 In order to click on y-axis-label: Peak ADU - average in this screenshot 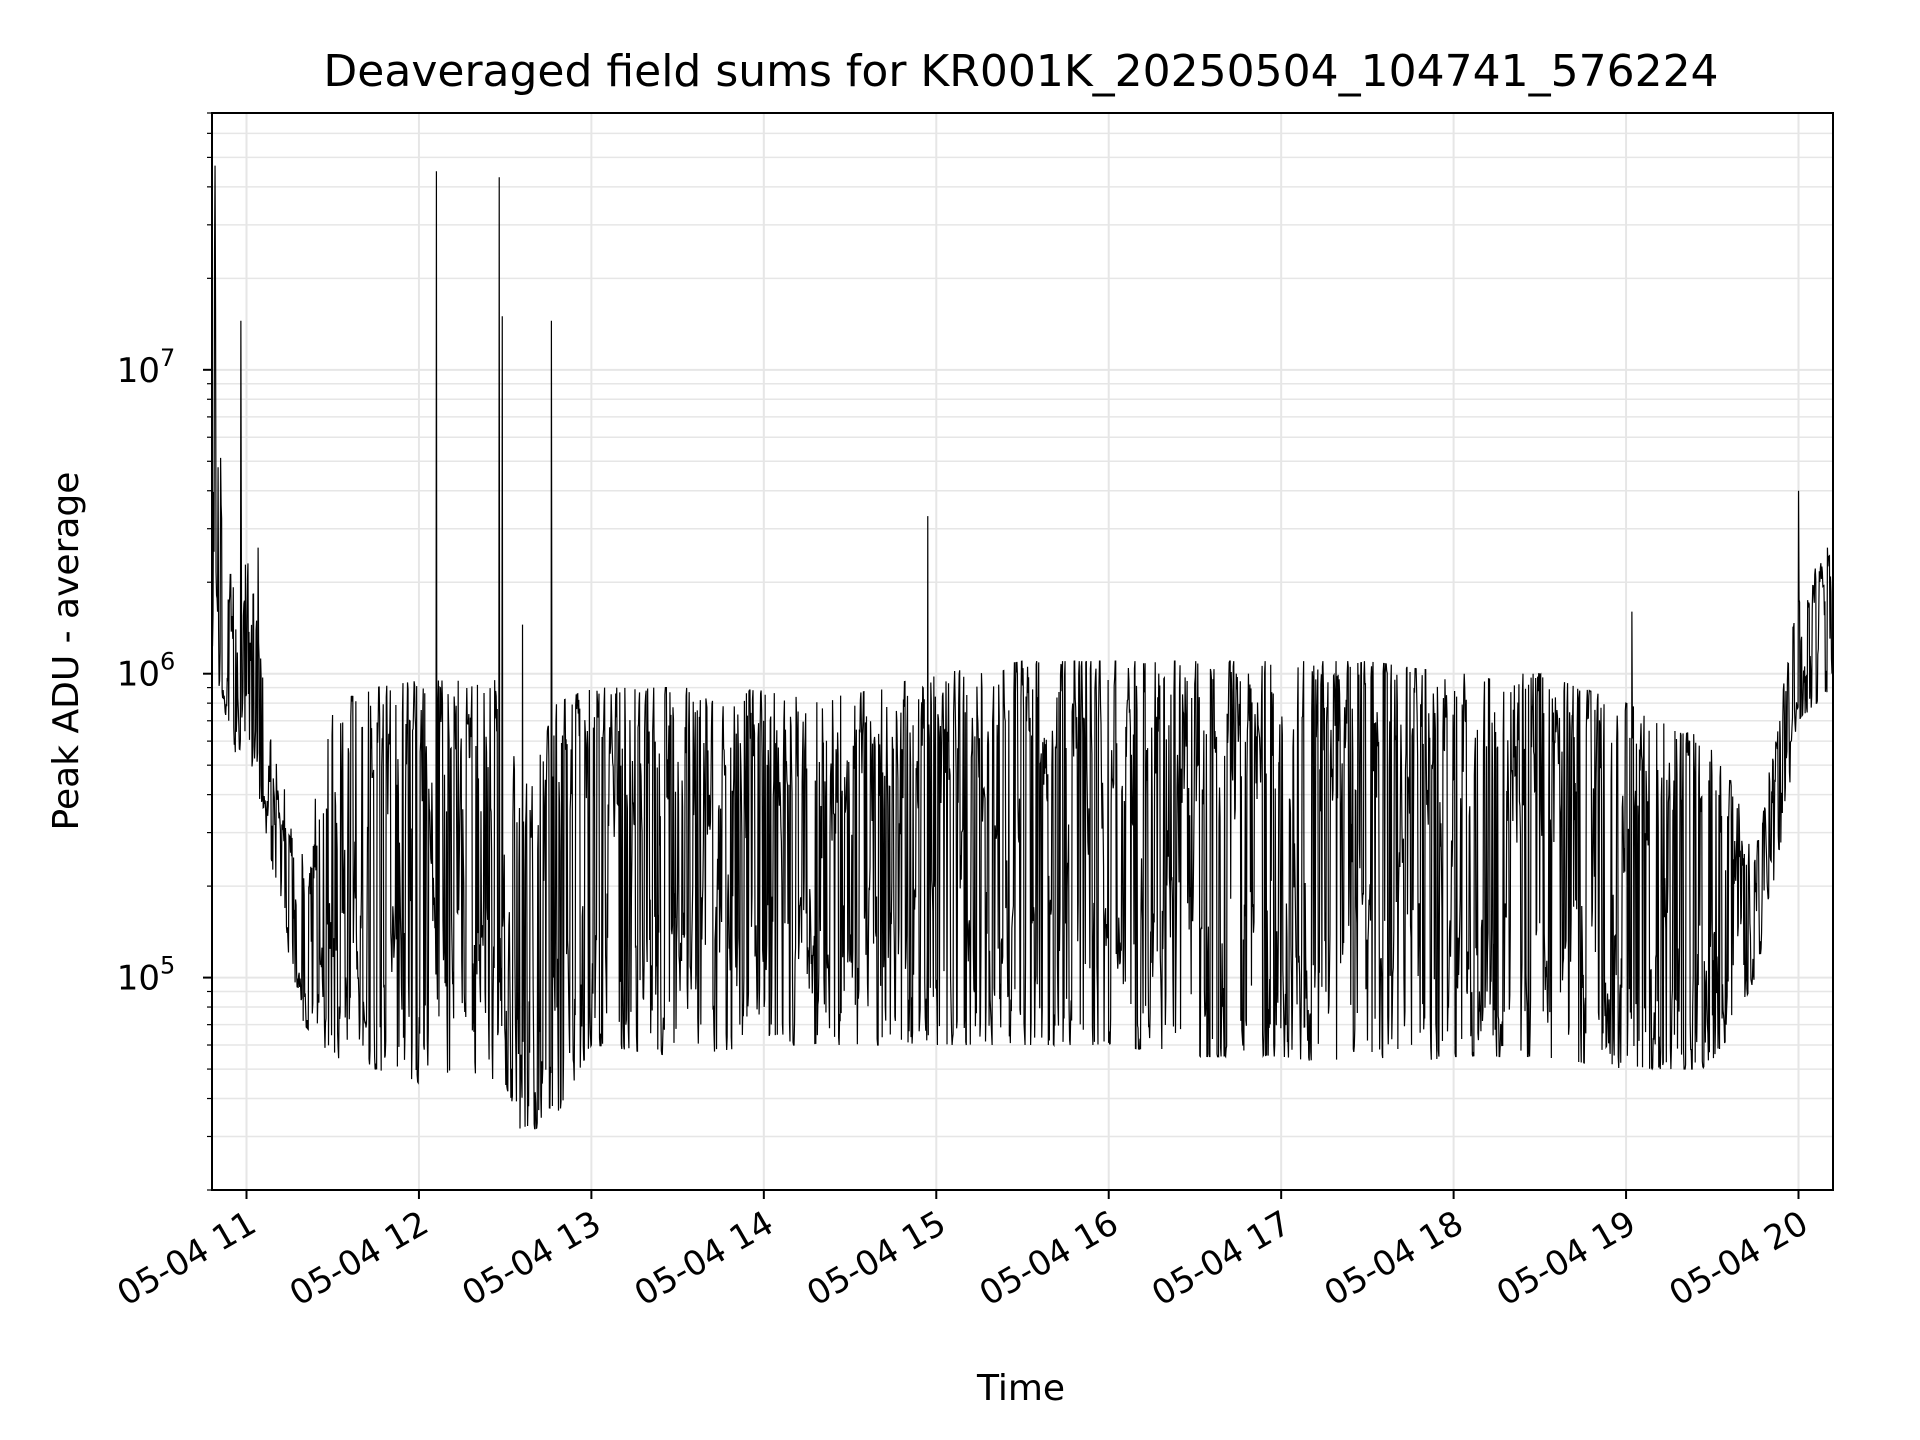, I will do `click(66, 651)`.